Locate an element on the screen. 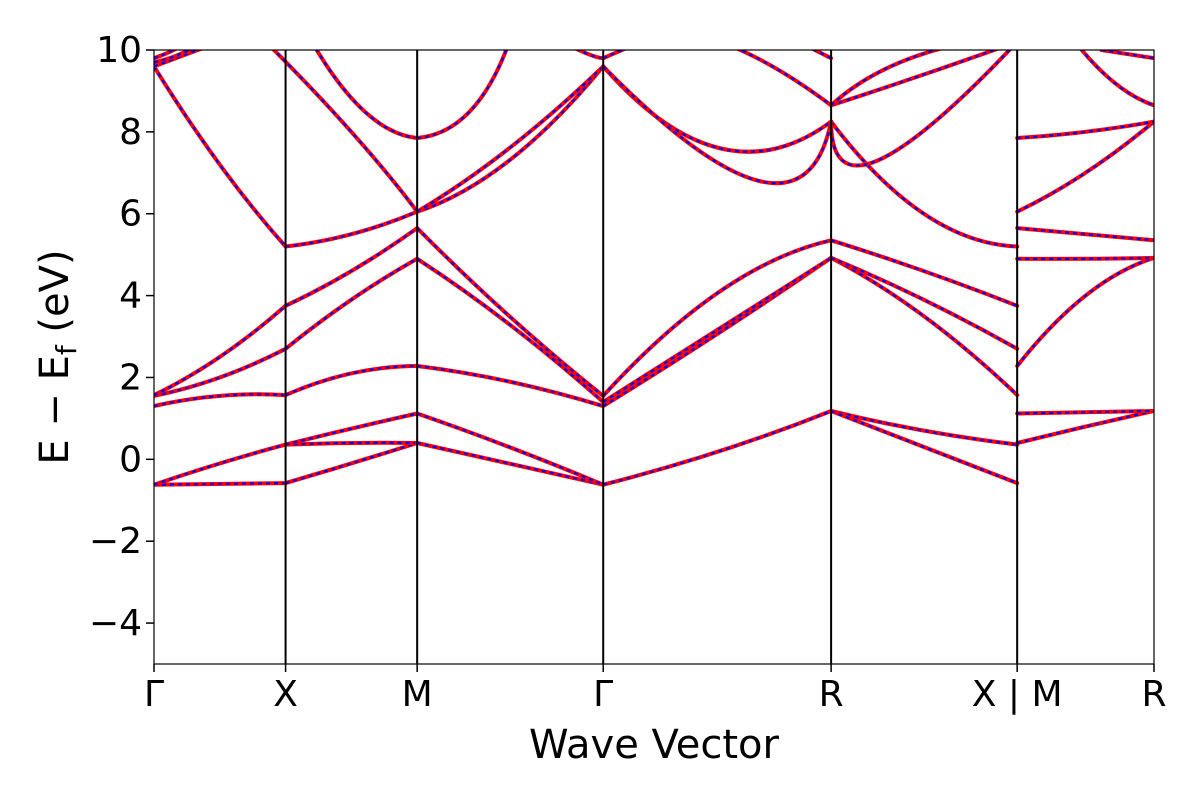 Image resolution: width=1200 pixels, height=800 pixels. x-tick-label-3: Γ is located at coordinates (603, 694).